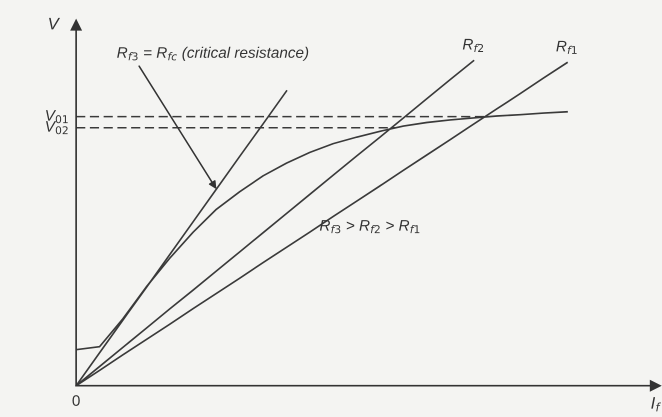  I want to click on series-label: R$_{f2}$, so click(473, 45).